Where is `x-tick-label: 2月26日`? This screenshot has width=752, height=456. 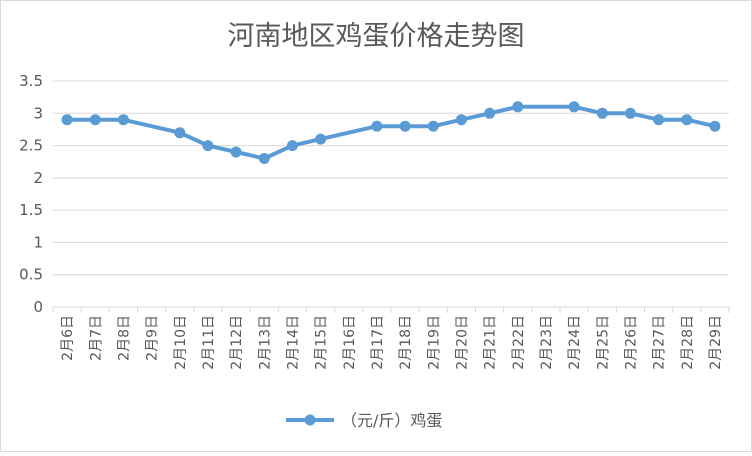 x-tick-label: 2月26日 is located at coordinates (631, 342).